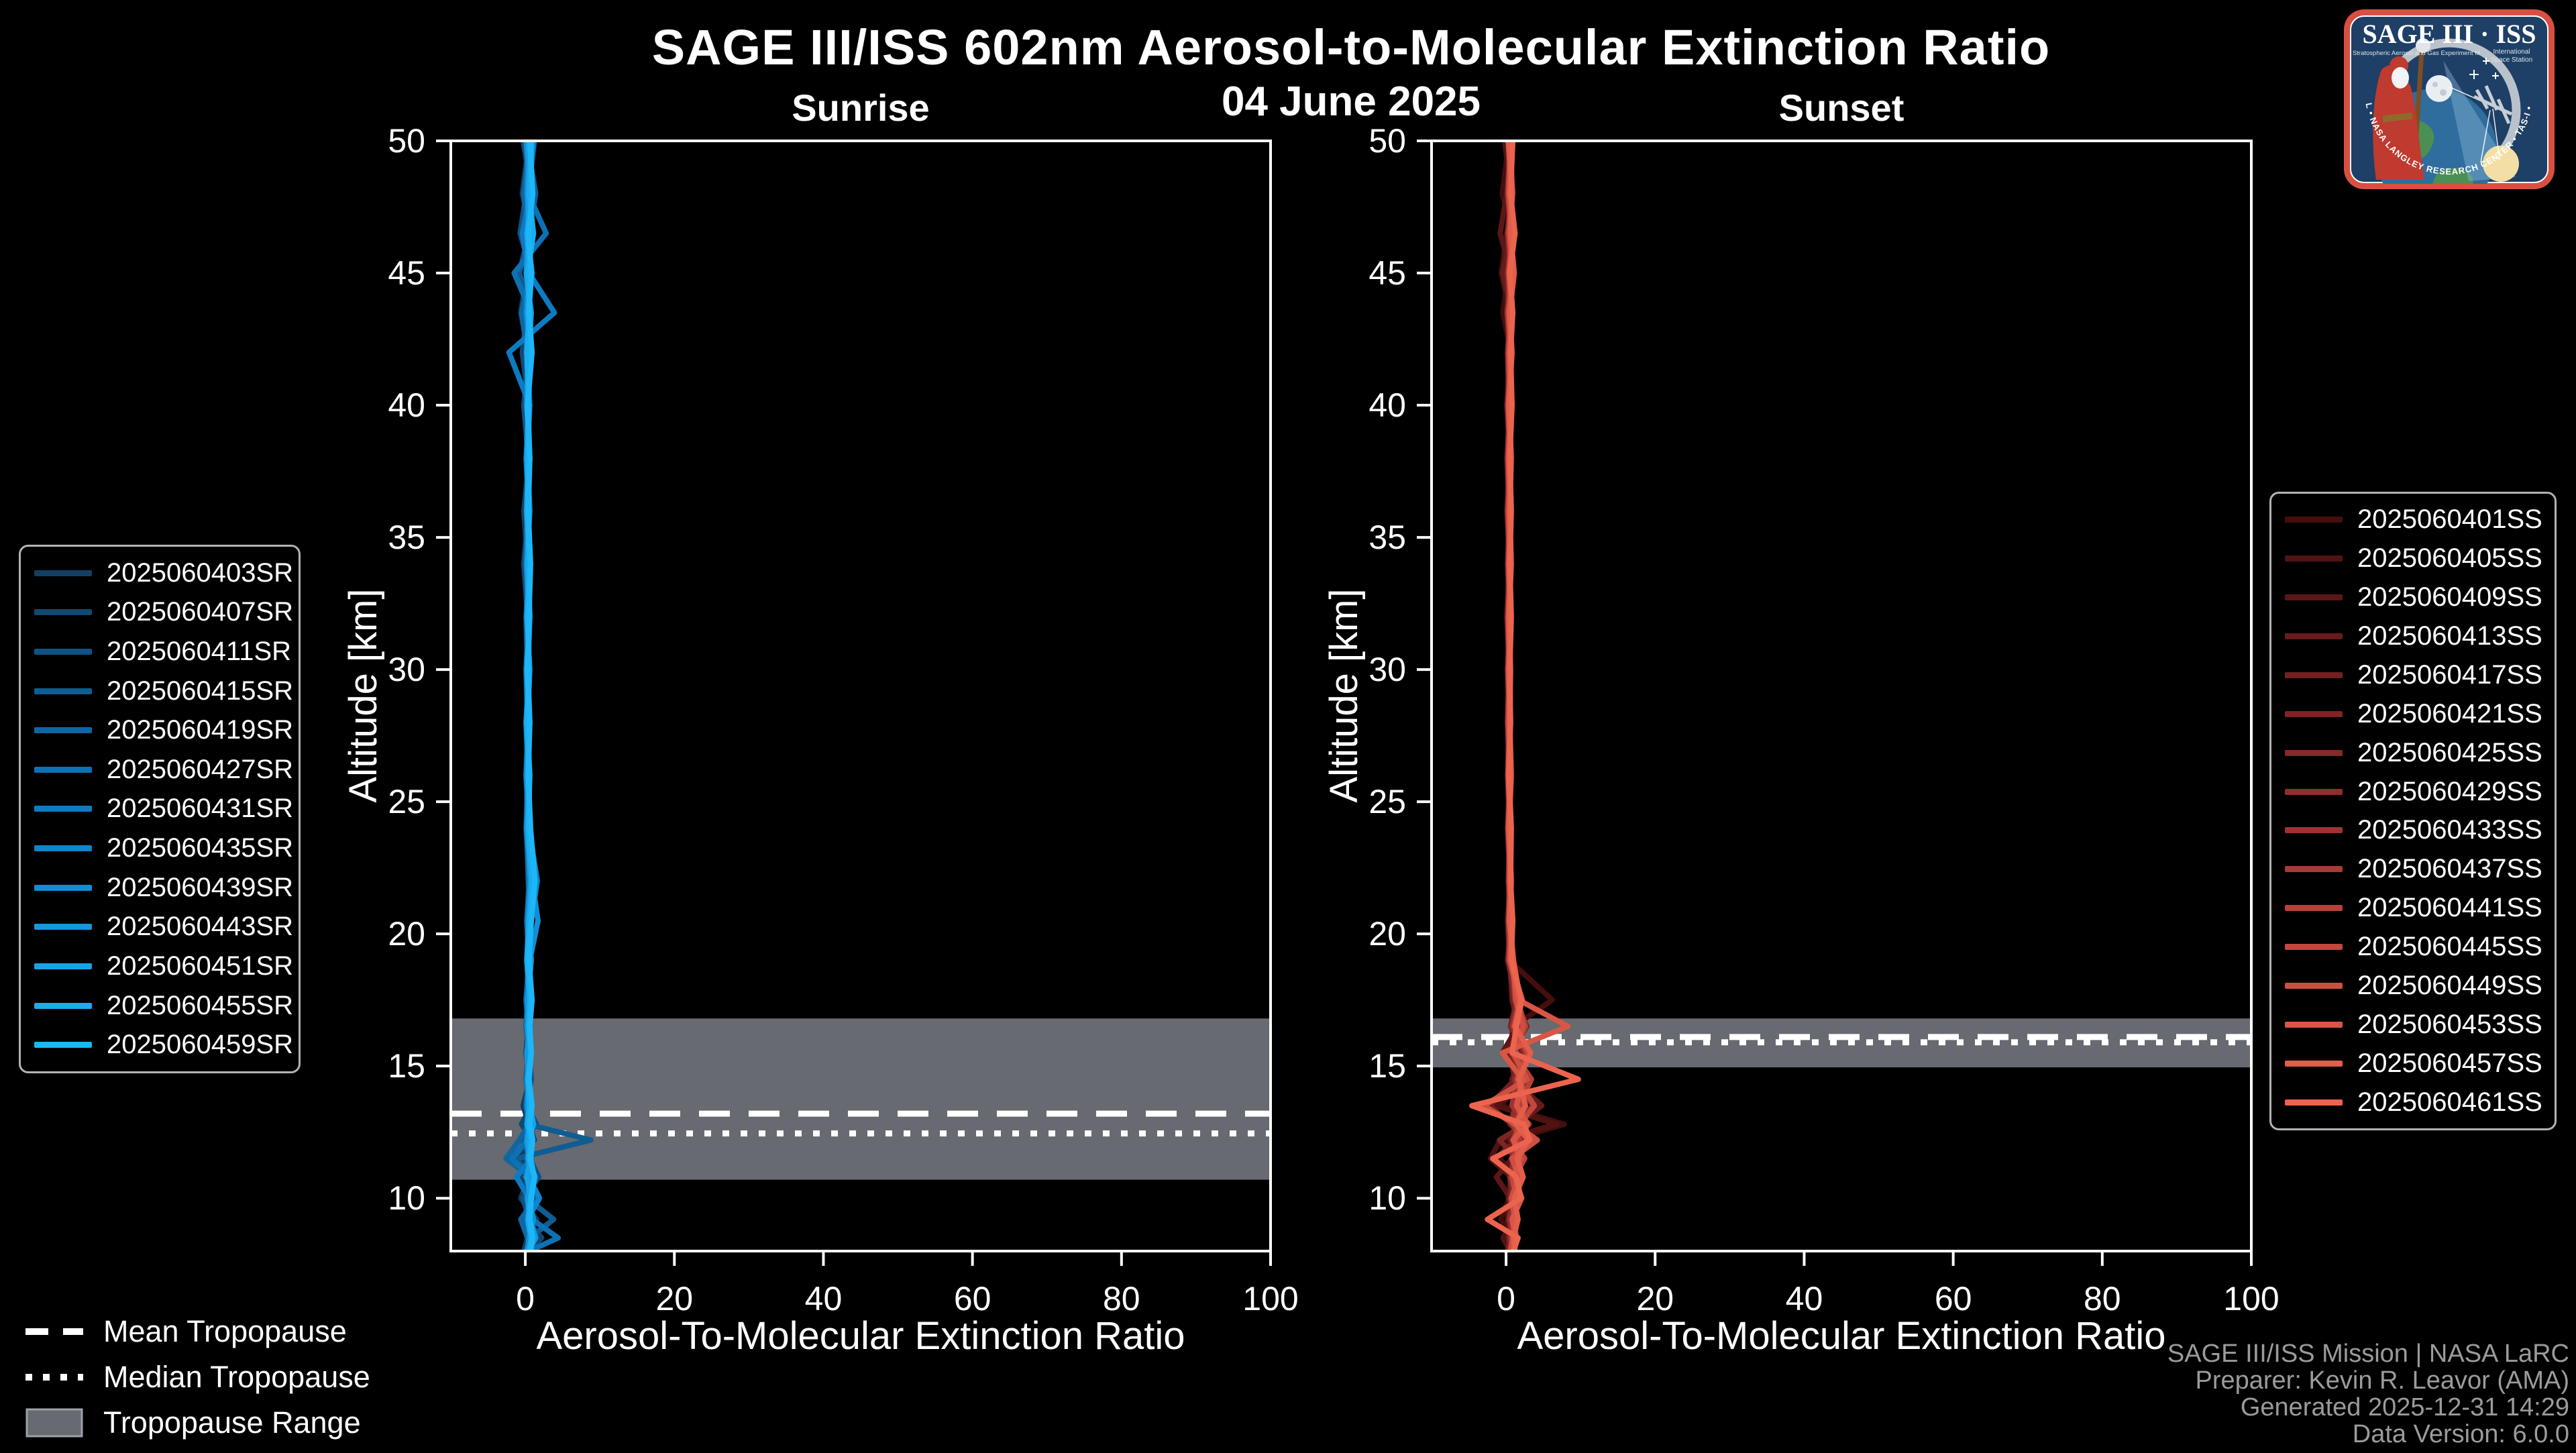 The image size is (2576, 1453). I want to click on legend-item-label: 2025060427SR, so click(200, 770).